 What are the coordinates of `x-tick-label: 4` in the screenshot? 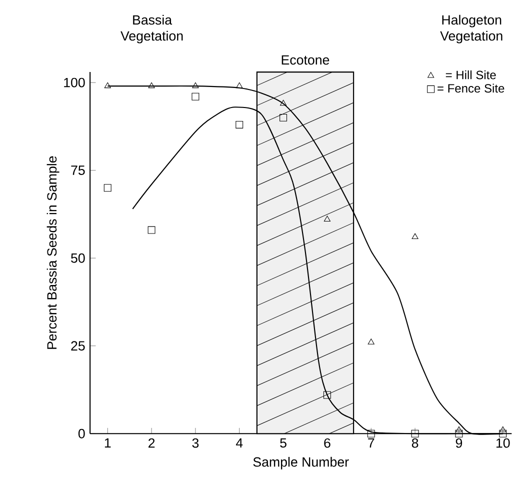 It's located at (239, 443).